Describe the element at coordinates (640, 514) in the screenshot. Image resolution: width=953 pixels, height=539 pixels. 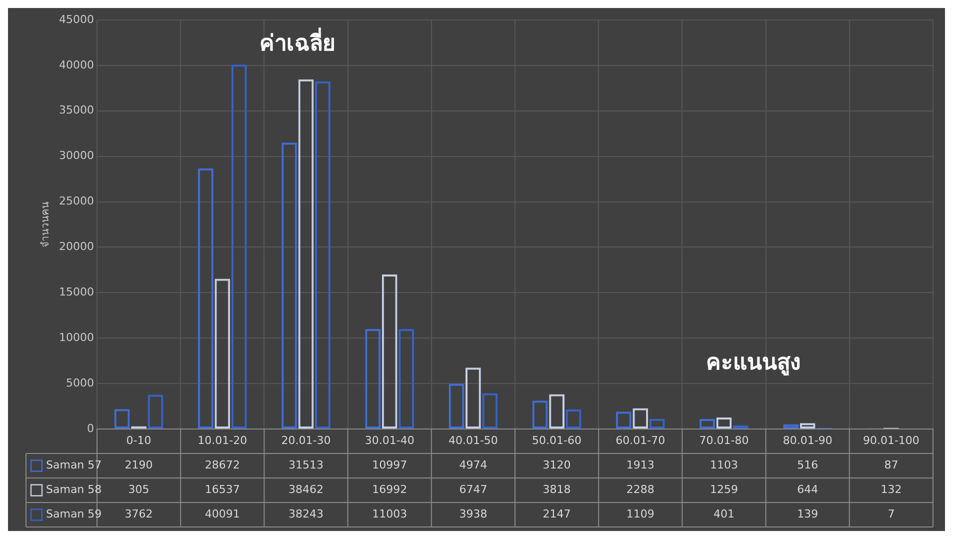
I see `data-label: 1109` at that location.